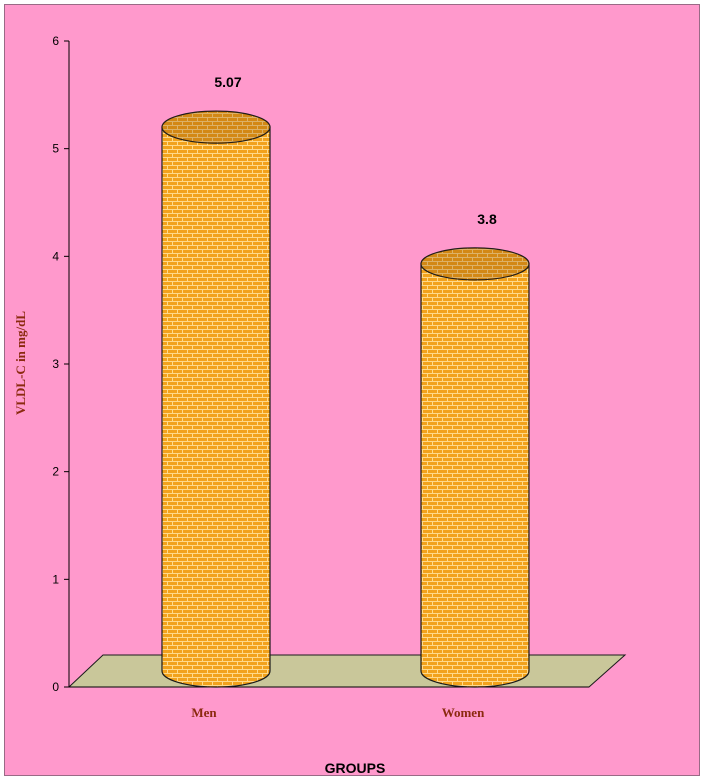 This screenshot has height=780, width=704. What do you see at coordinates (20, 363) in the screenshot?
I see `y-axis-title: VLDL-C in mg/dL` at bounding box center [20, 363].